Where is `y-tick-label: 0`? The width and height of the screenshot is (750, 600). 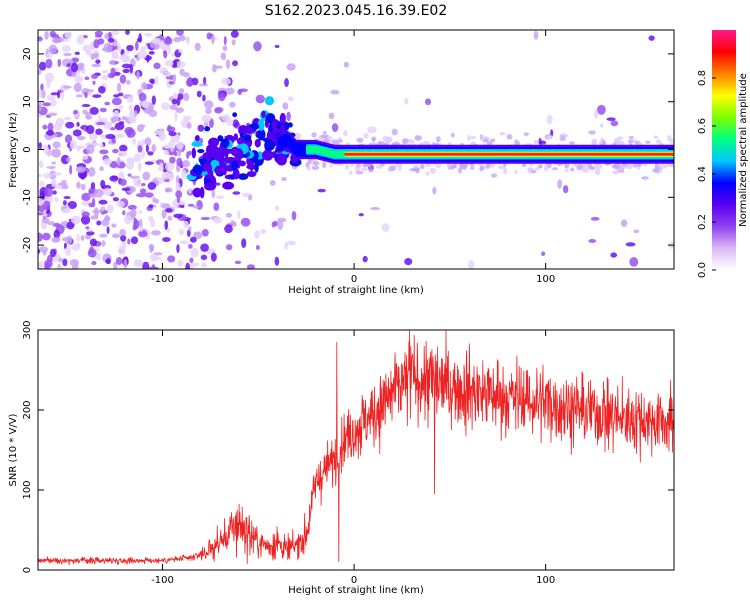
y-tick-label: 0 is located at coordinates (27, 149).